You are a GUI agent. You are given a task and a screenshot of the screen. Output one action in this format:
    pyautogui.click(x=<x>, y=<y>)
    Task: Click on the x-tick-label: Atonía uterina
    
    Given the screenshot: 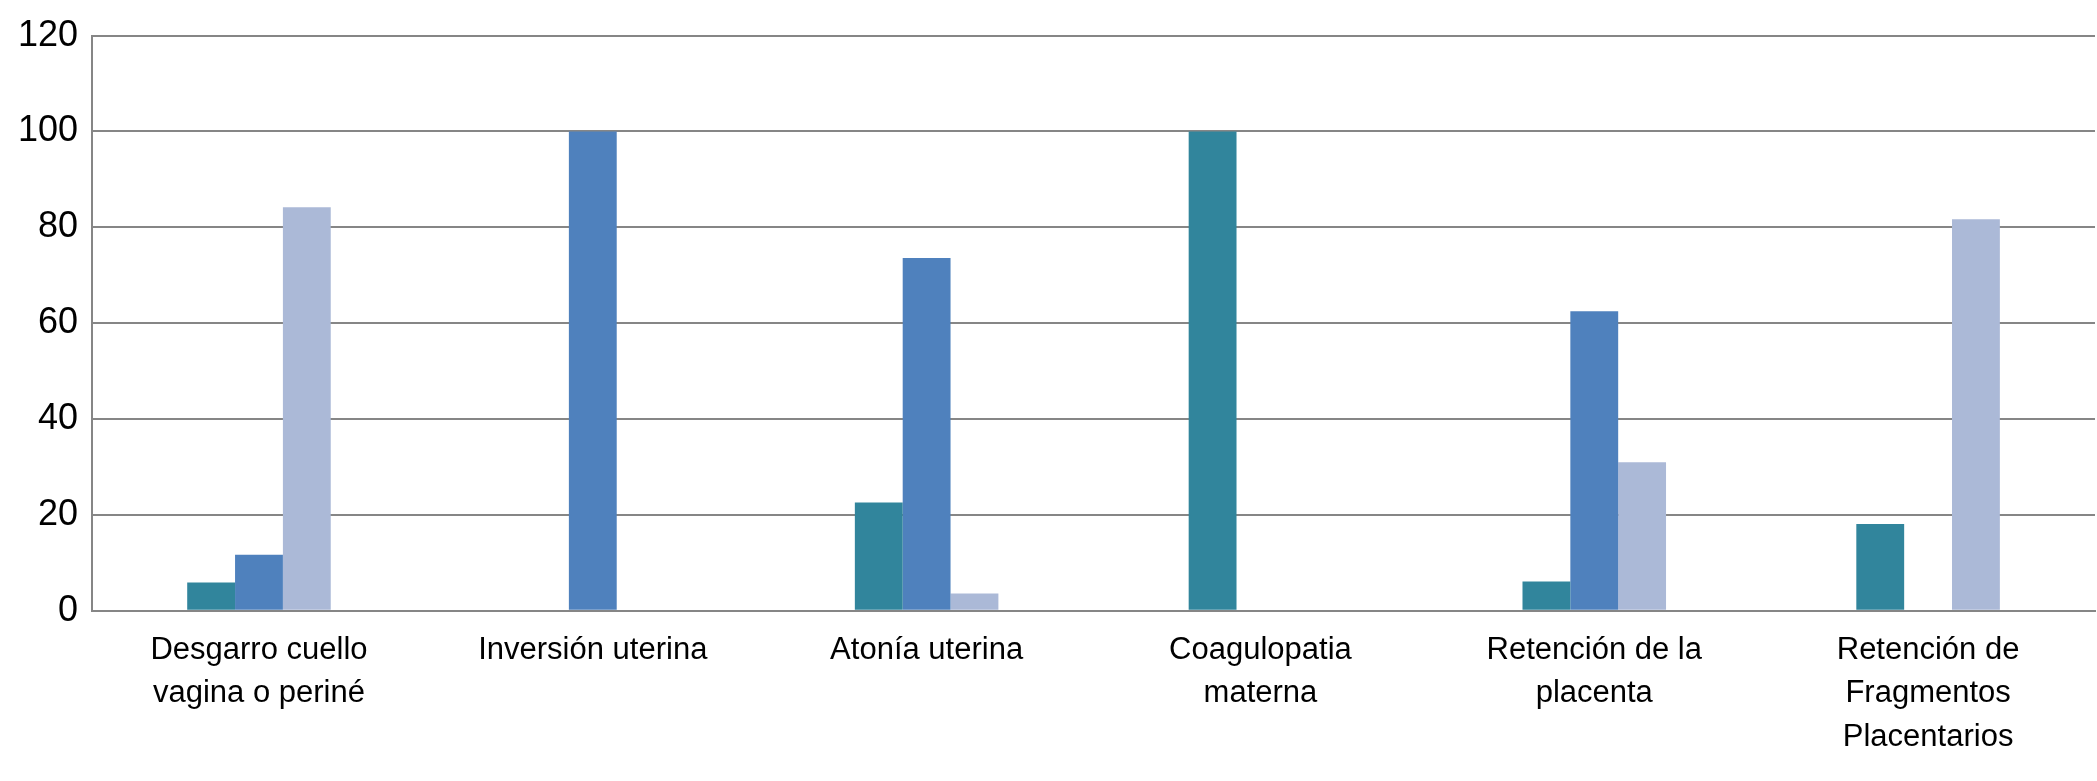 What is the action you would take?
    pyautogui.click(x=927, y=649)
    